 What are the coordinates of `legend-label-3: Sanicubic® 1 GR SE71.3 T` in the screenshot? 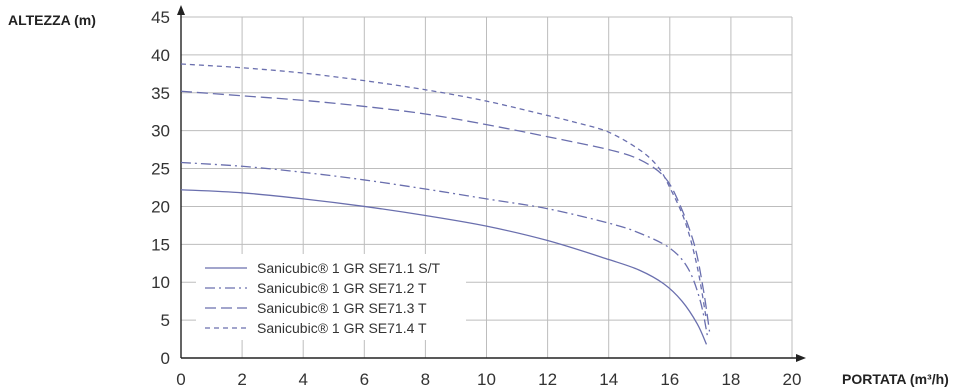 It's located at (342, 308).